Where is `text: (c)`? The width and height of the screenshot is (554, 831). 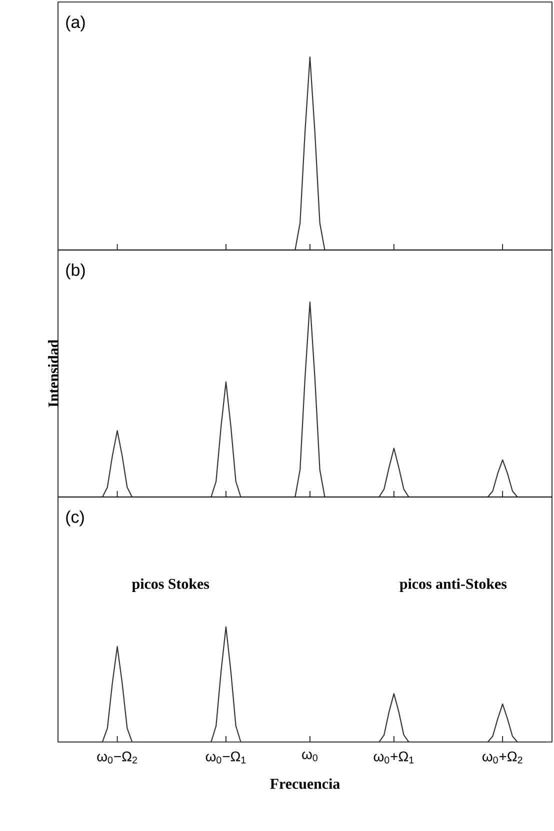 text: (c) is located at coordinates (75, 518).